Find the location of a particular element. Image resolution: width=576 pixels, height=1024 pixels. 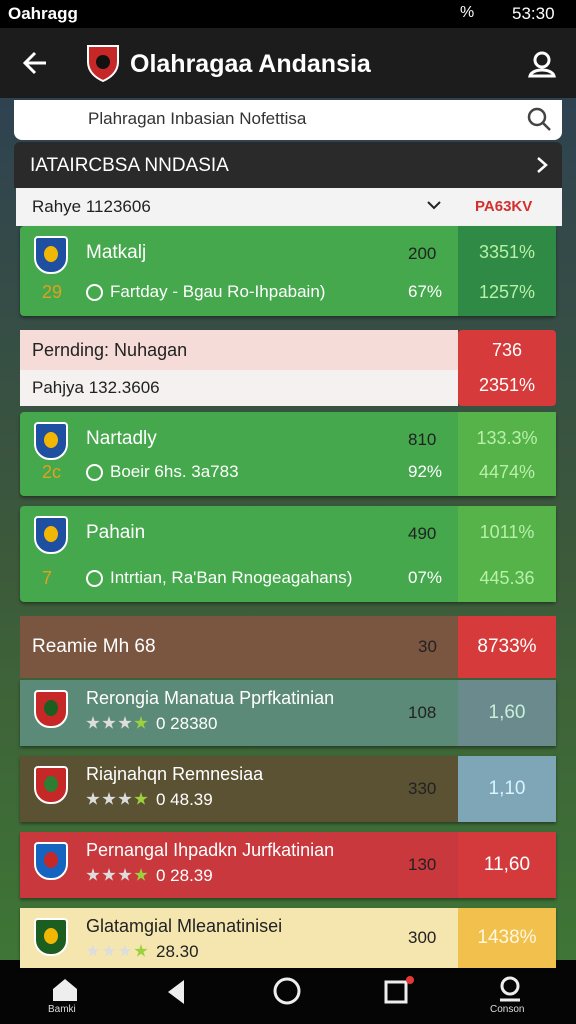

nav-account: Conson is located at coordinates (507, 1009).